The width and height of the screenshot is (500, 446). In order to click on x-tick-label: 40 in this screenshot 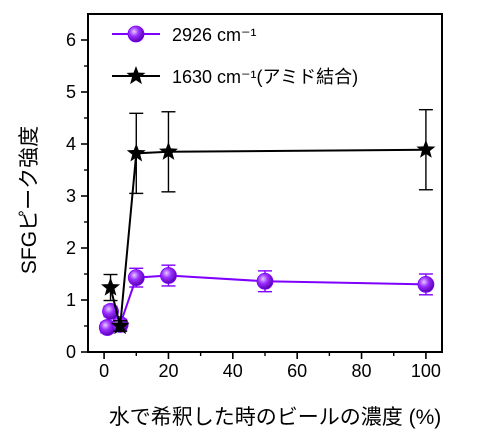, I will do `click(233, 371)`.